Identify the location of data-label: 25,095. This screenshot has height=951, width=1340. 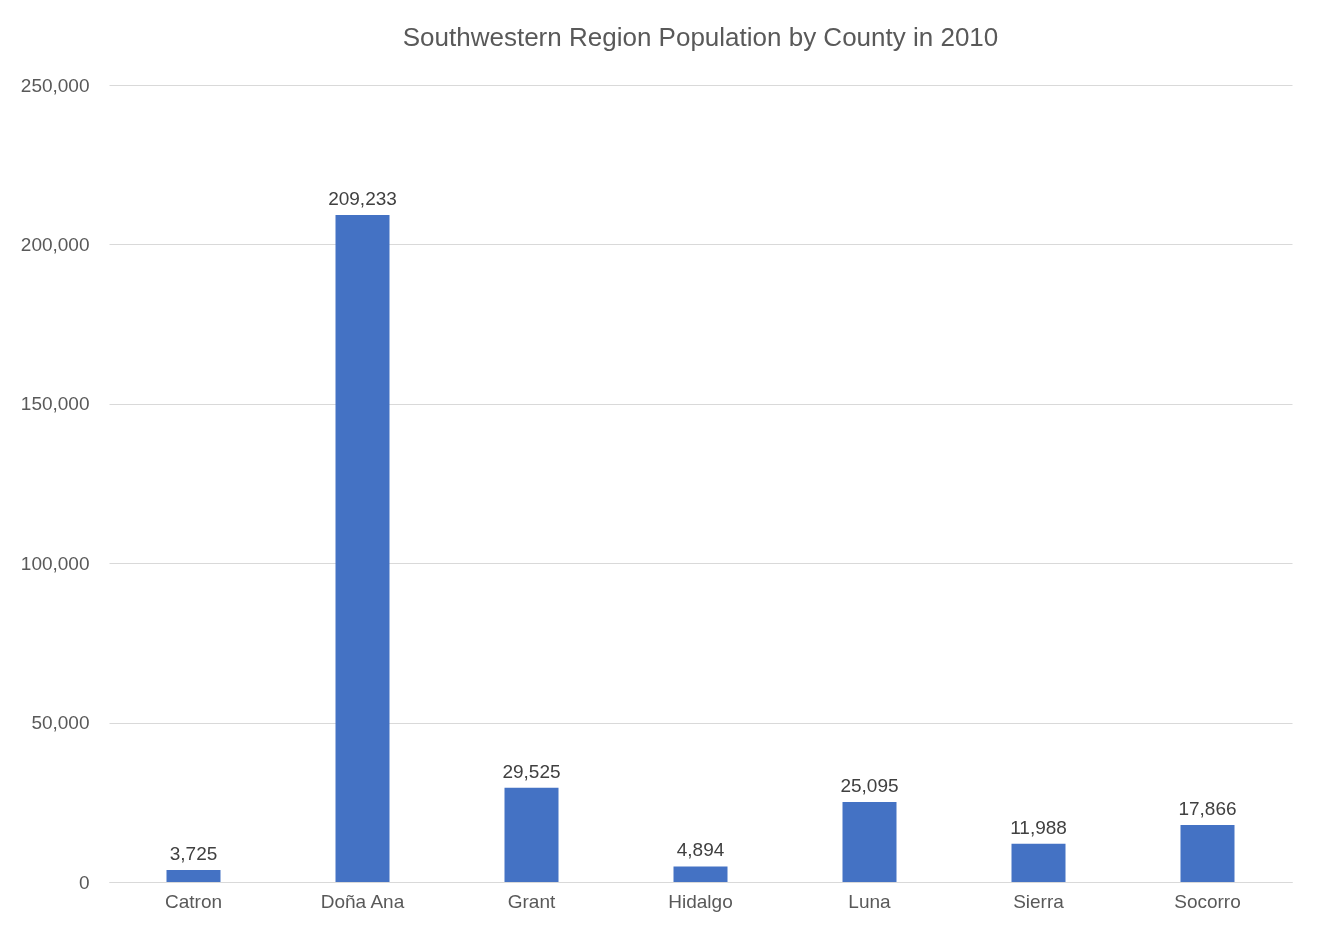
(869, 785).